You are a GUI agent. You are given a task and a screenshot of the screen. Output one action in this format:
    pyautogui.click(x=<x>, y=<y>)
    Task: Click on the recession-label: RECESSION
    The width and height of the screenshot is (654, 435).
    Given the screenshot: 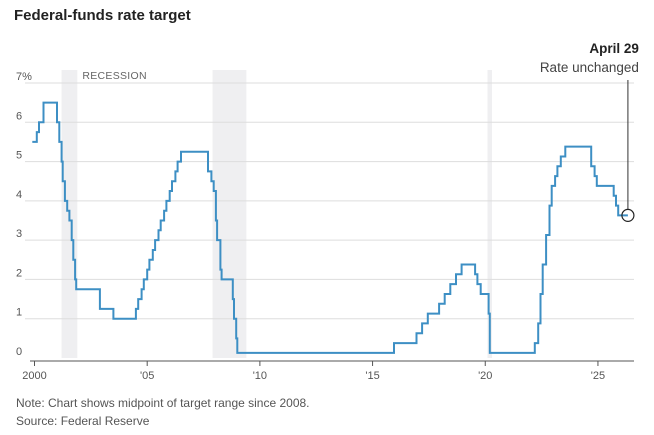 What is the action you would take?
    pyautogui.click(x=114, y=76)
    